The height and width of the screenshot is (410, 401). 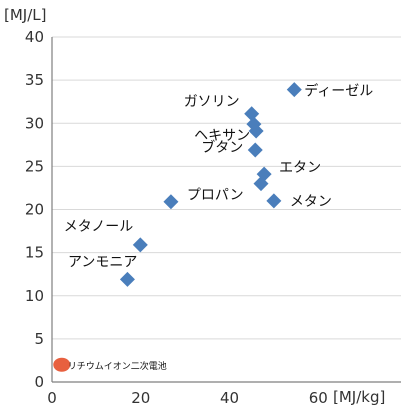 I want to click on data-point-label: エタン, so click(x=300, y=168).